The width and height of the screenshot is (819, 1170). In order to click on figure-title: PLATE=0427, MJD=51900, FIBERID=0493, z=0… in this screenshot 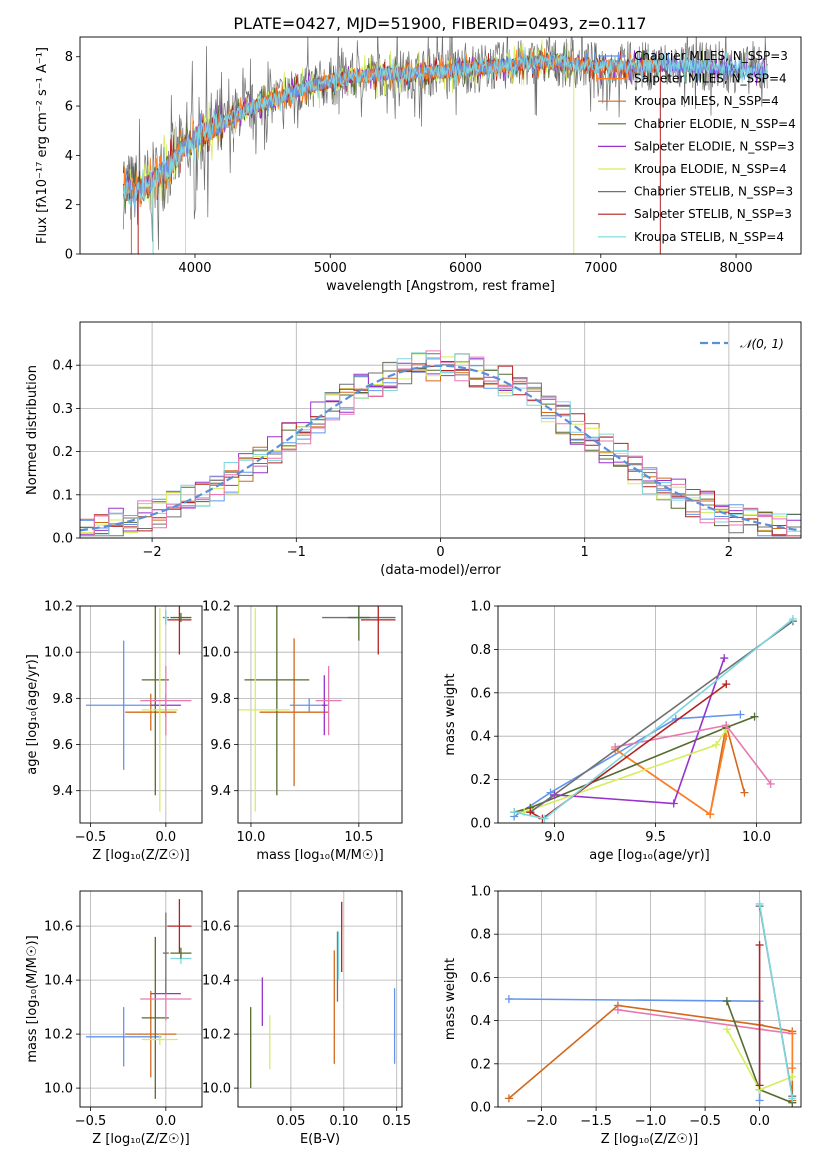, I will do `click(439, 23)`.